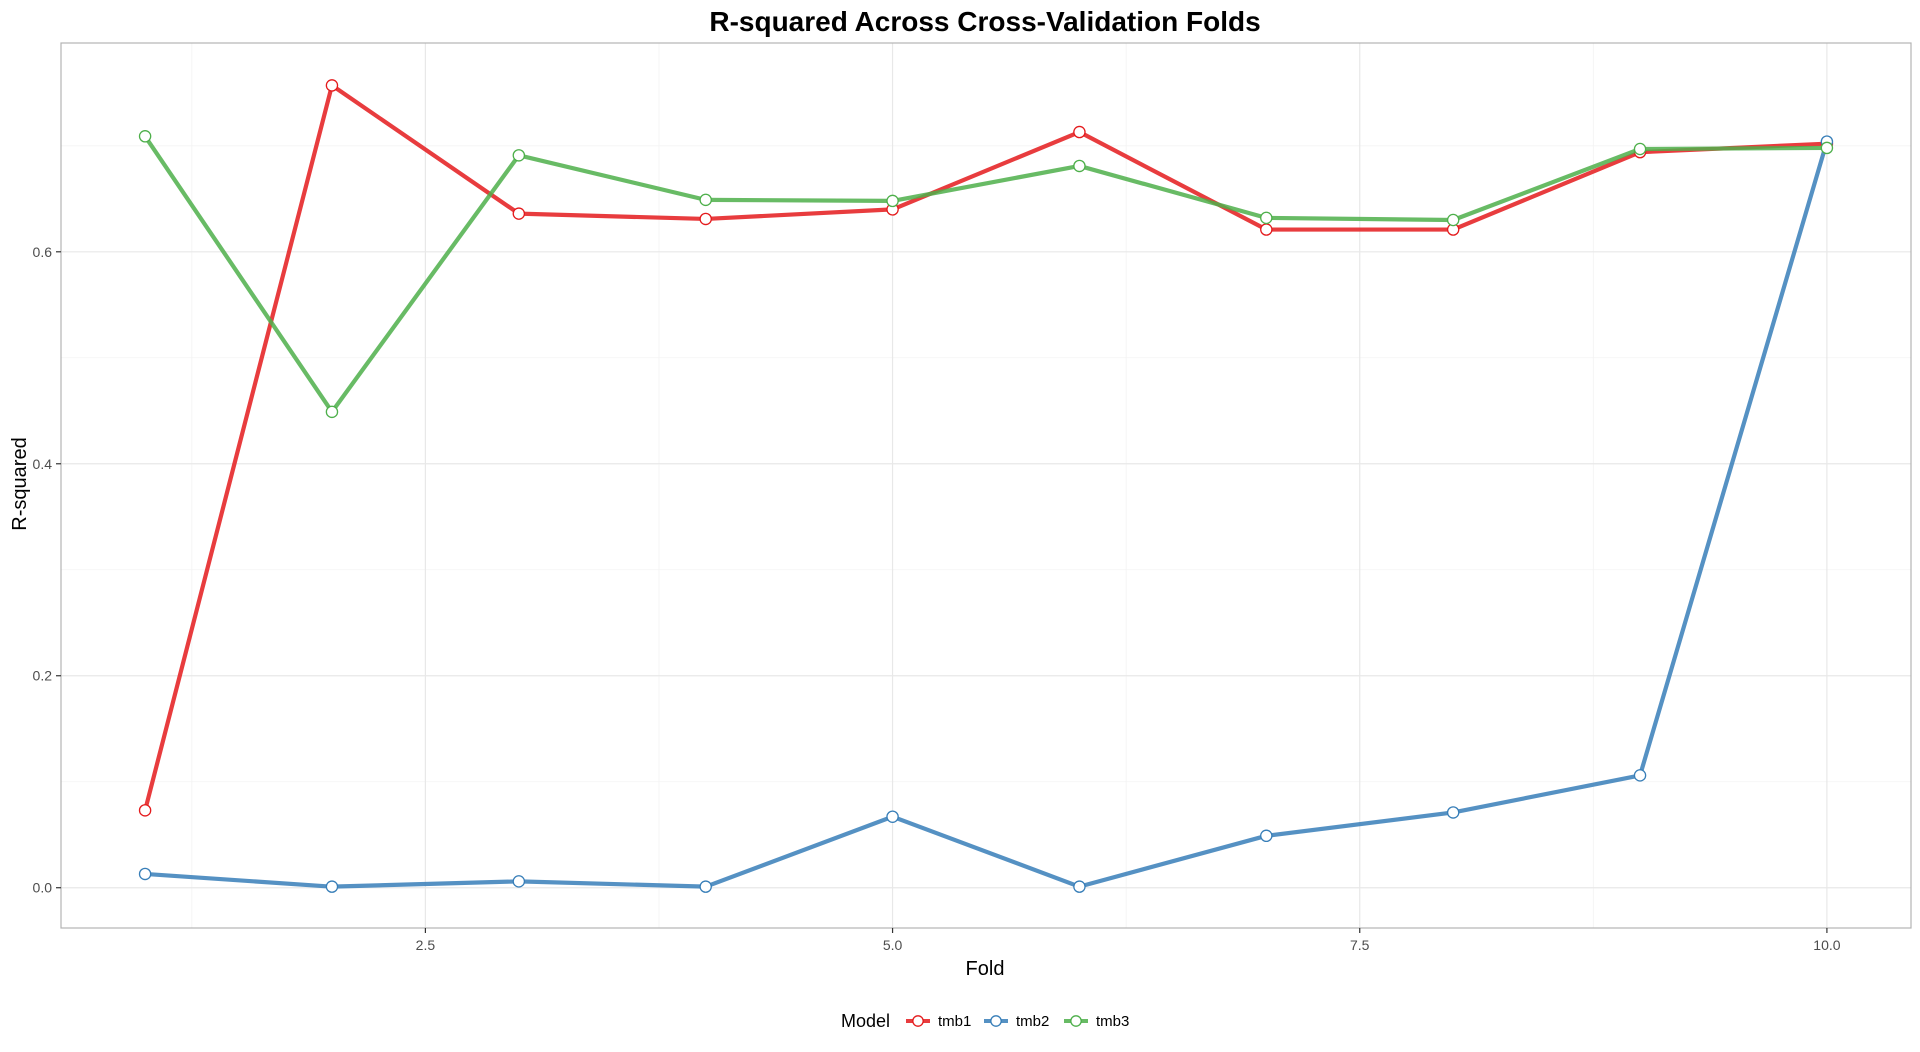 This screenshot has width=1920, height=1052. I want to click on y-axis-title: R-squared, so click(20, 483).